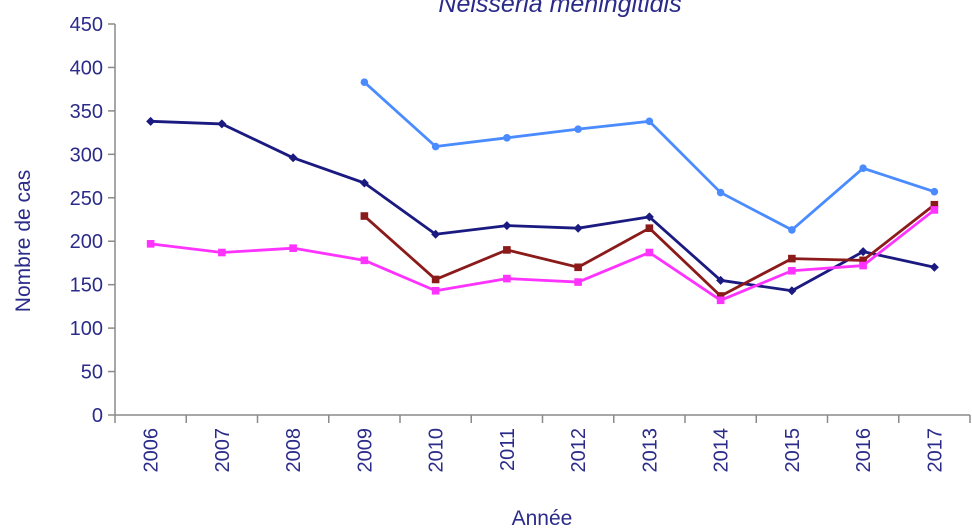 The width and height of the screenshot is (972, 531). I want to click on y-tick-label: 350, so click(86, 112).